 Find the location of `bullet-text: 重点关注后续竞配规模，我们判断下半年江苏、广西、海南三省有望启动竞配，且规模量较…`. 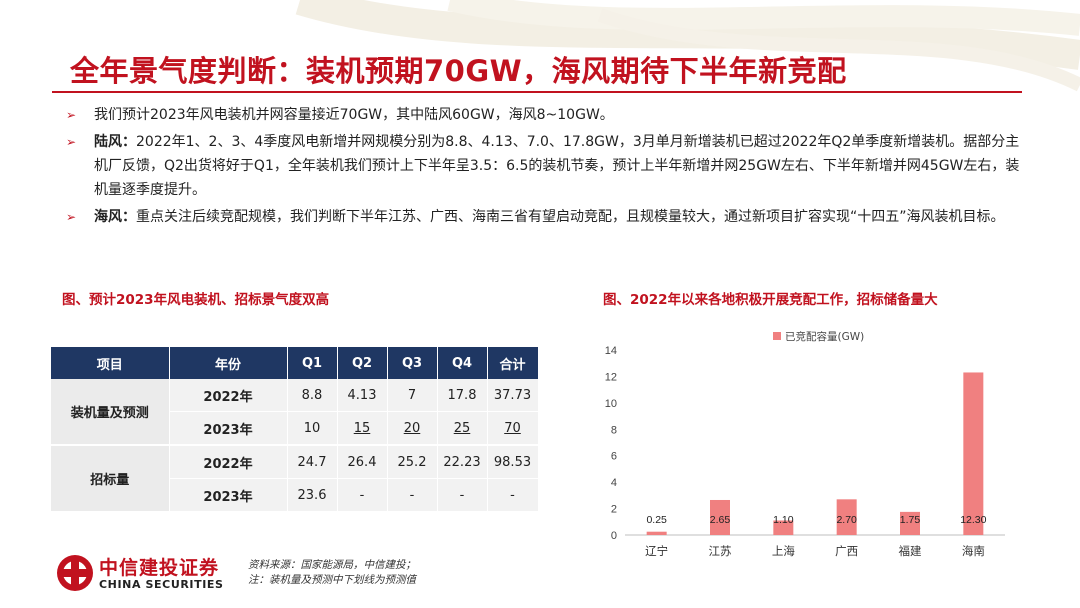

bullet-text: 重点关注后续竞配规模，我们判断下半年江苏、广西、海南三省有望启动竞配，且规模量较… is located at coordinates (570, 217).